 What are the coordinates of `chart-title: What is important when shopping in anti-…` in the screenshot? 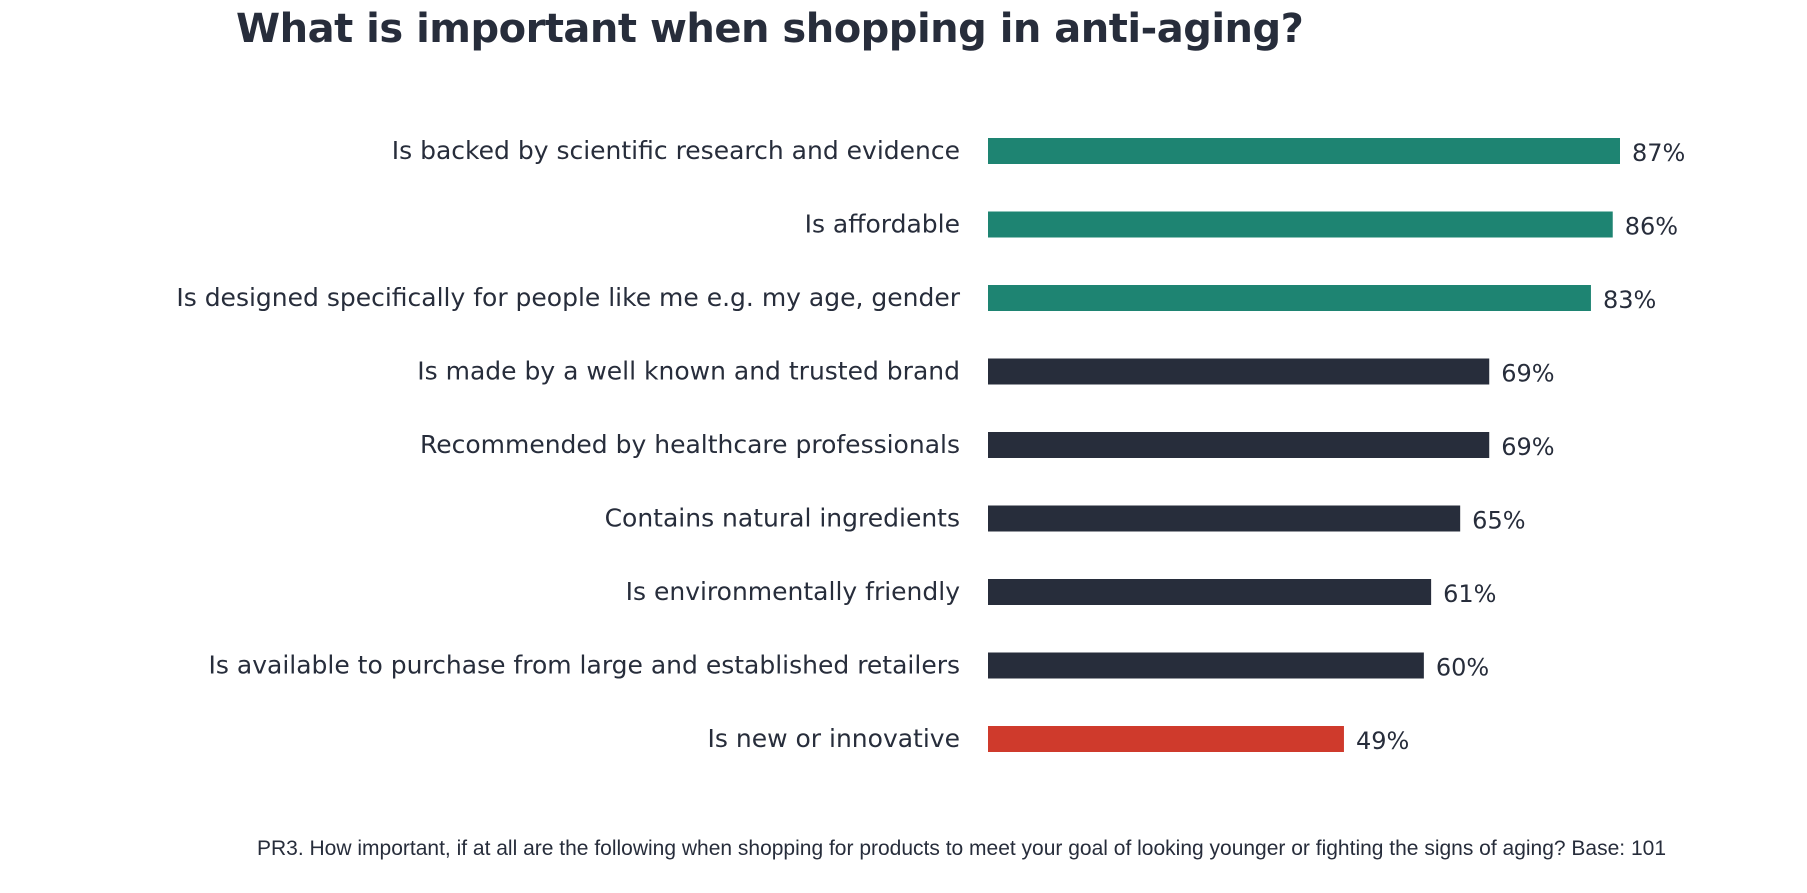 It's located at (770, 29).